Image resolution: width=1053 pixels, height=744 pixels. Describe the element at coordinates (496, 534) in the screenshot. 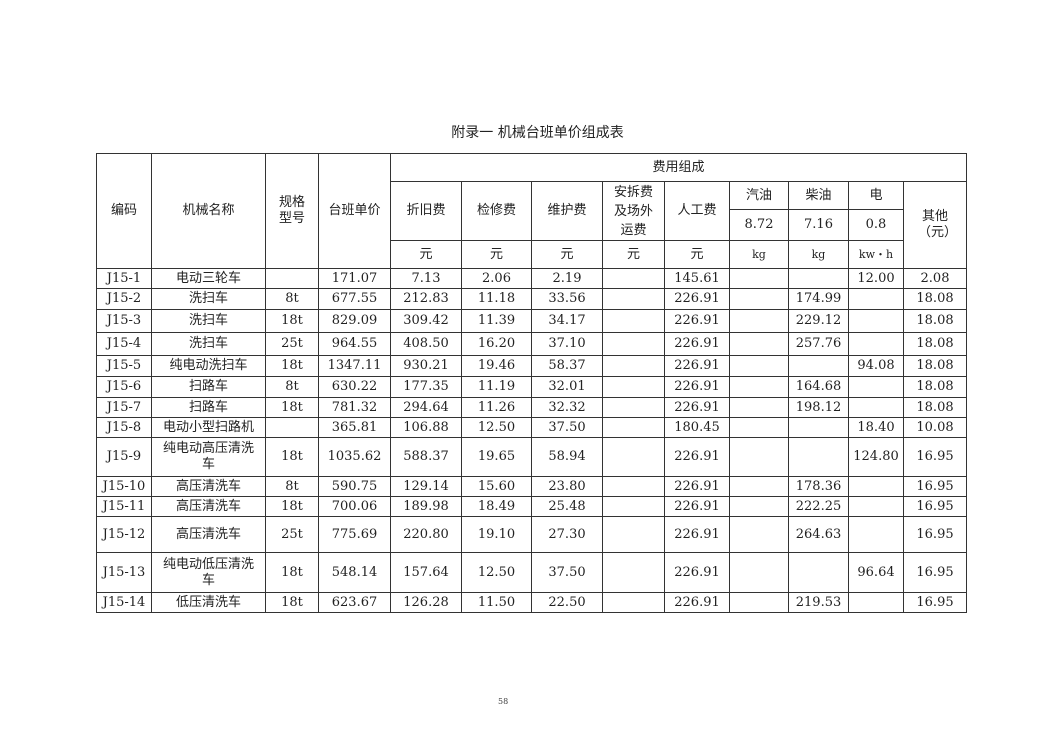

I see `cell-overhaul: 19.10` at that location.